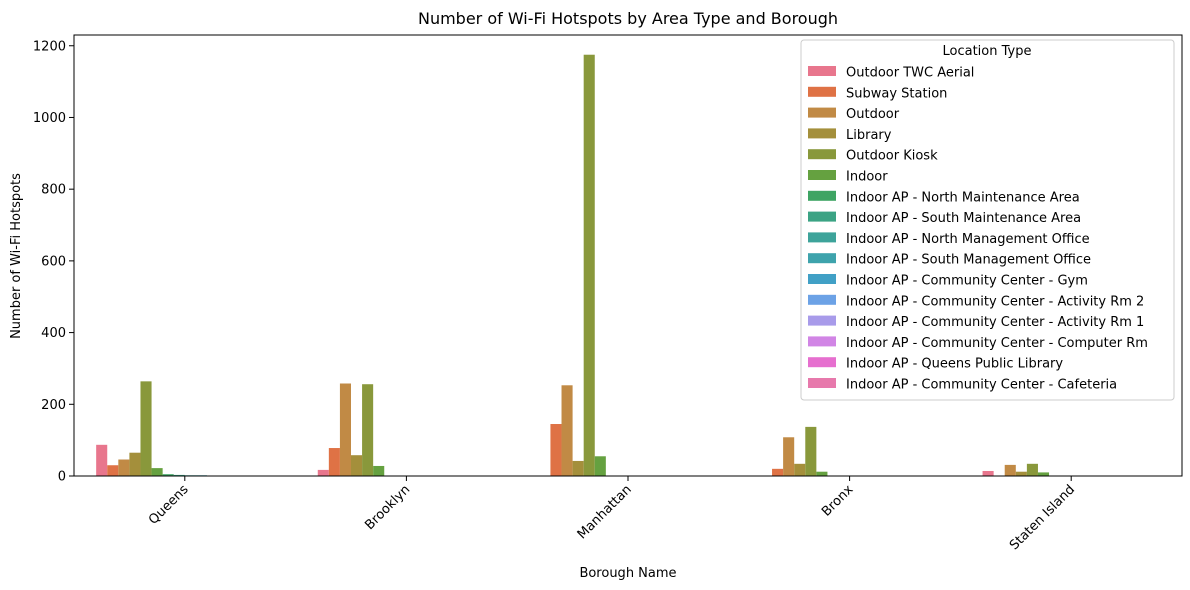 This screenshot has height=590, width=1190. Describe the element at coordinates (838, 501) in the screenshot. I see `x-tick-label-bronx: Bronx` at that location.